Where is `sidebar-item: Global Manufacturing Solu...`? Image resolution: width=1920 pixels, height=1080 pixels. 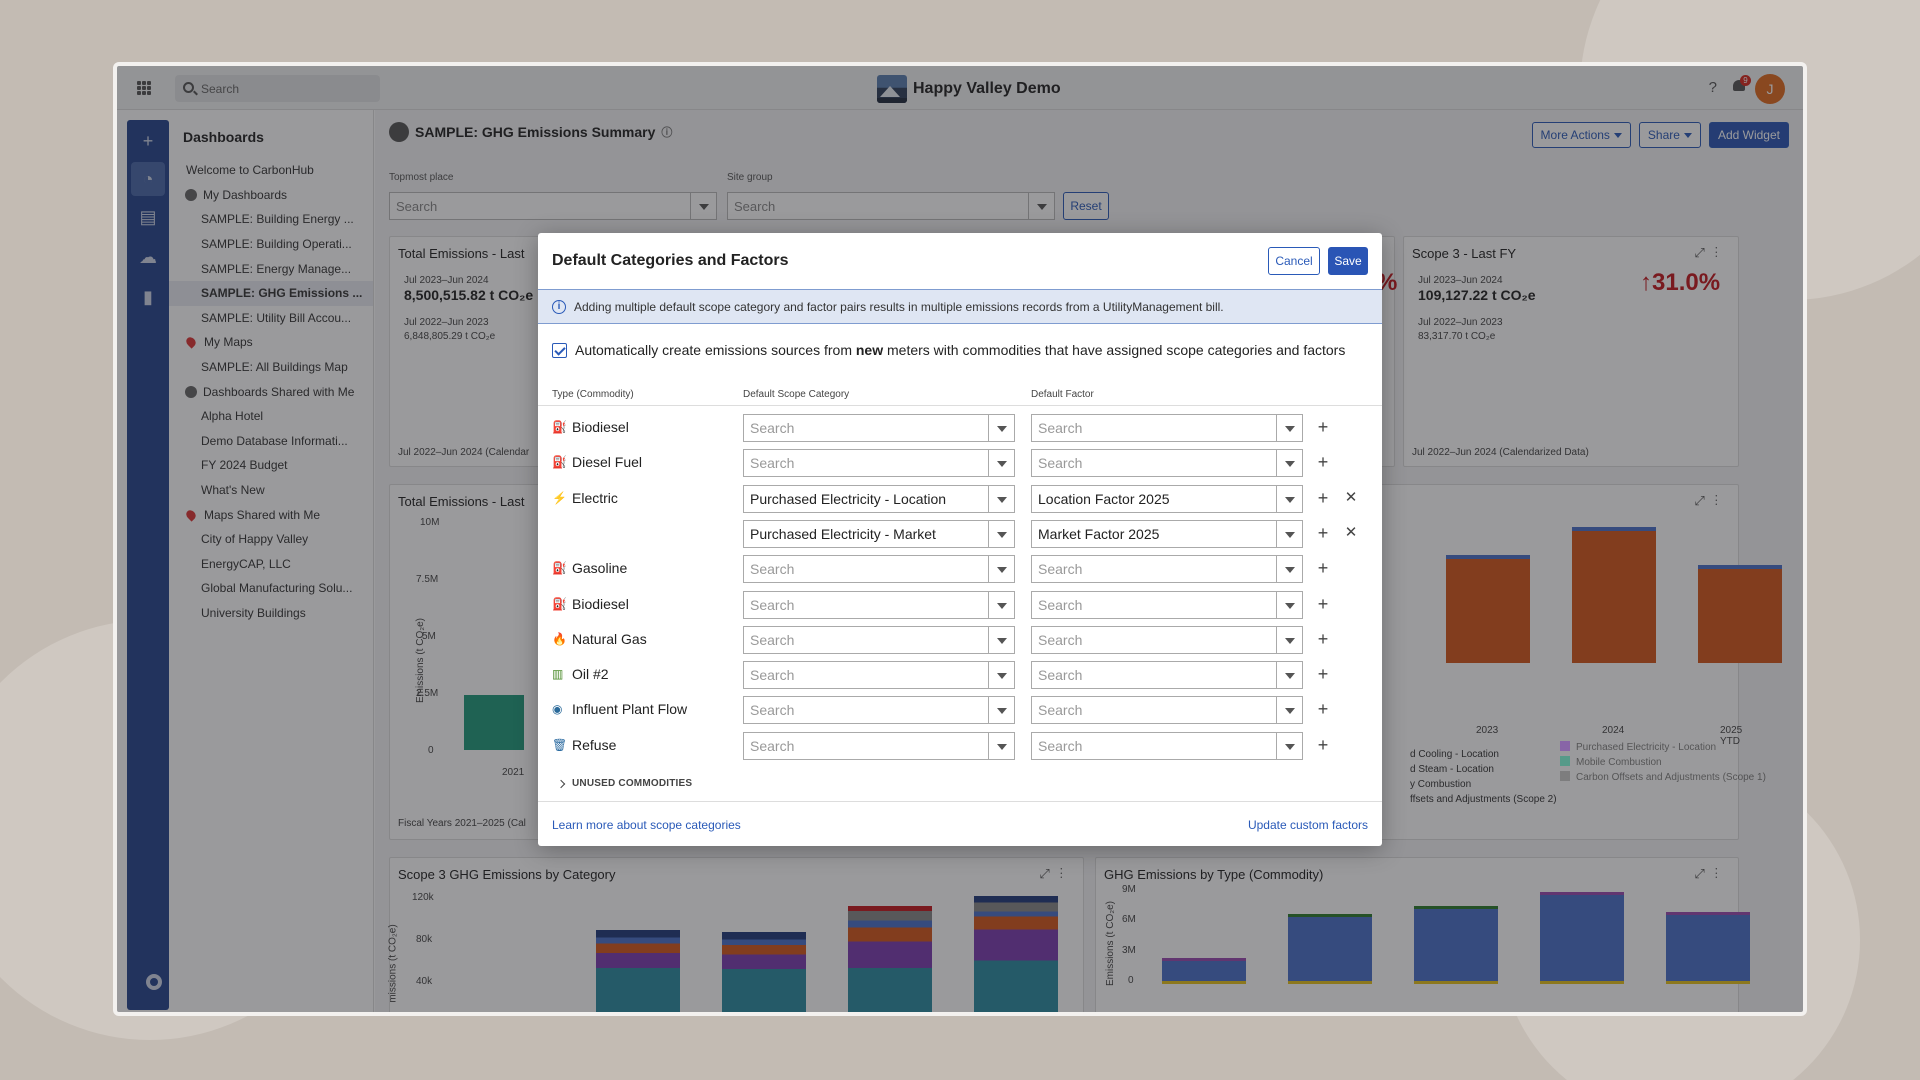
sidebar-item: Global Manufacturing Solu... is located at coordinates (271, 588).